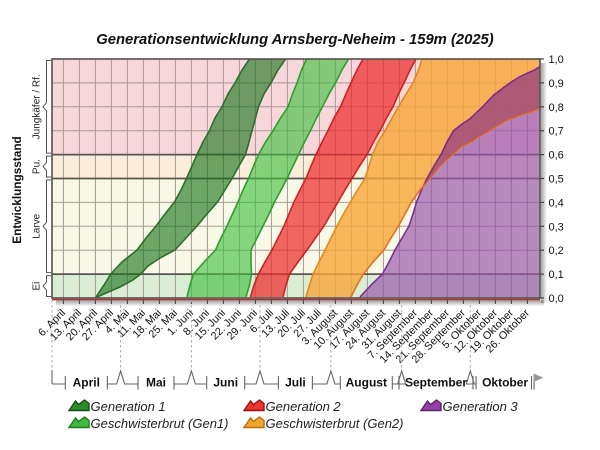 The width and height of the screenshot is (600, 450). What do you see at coordinates (556, 132) in the screenshot?
I see `svg-text: 0,7` at bounding box center [556, 132].